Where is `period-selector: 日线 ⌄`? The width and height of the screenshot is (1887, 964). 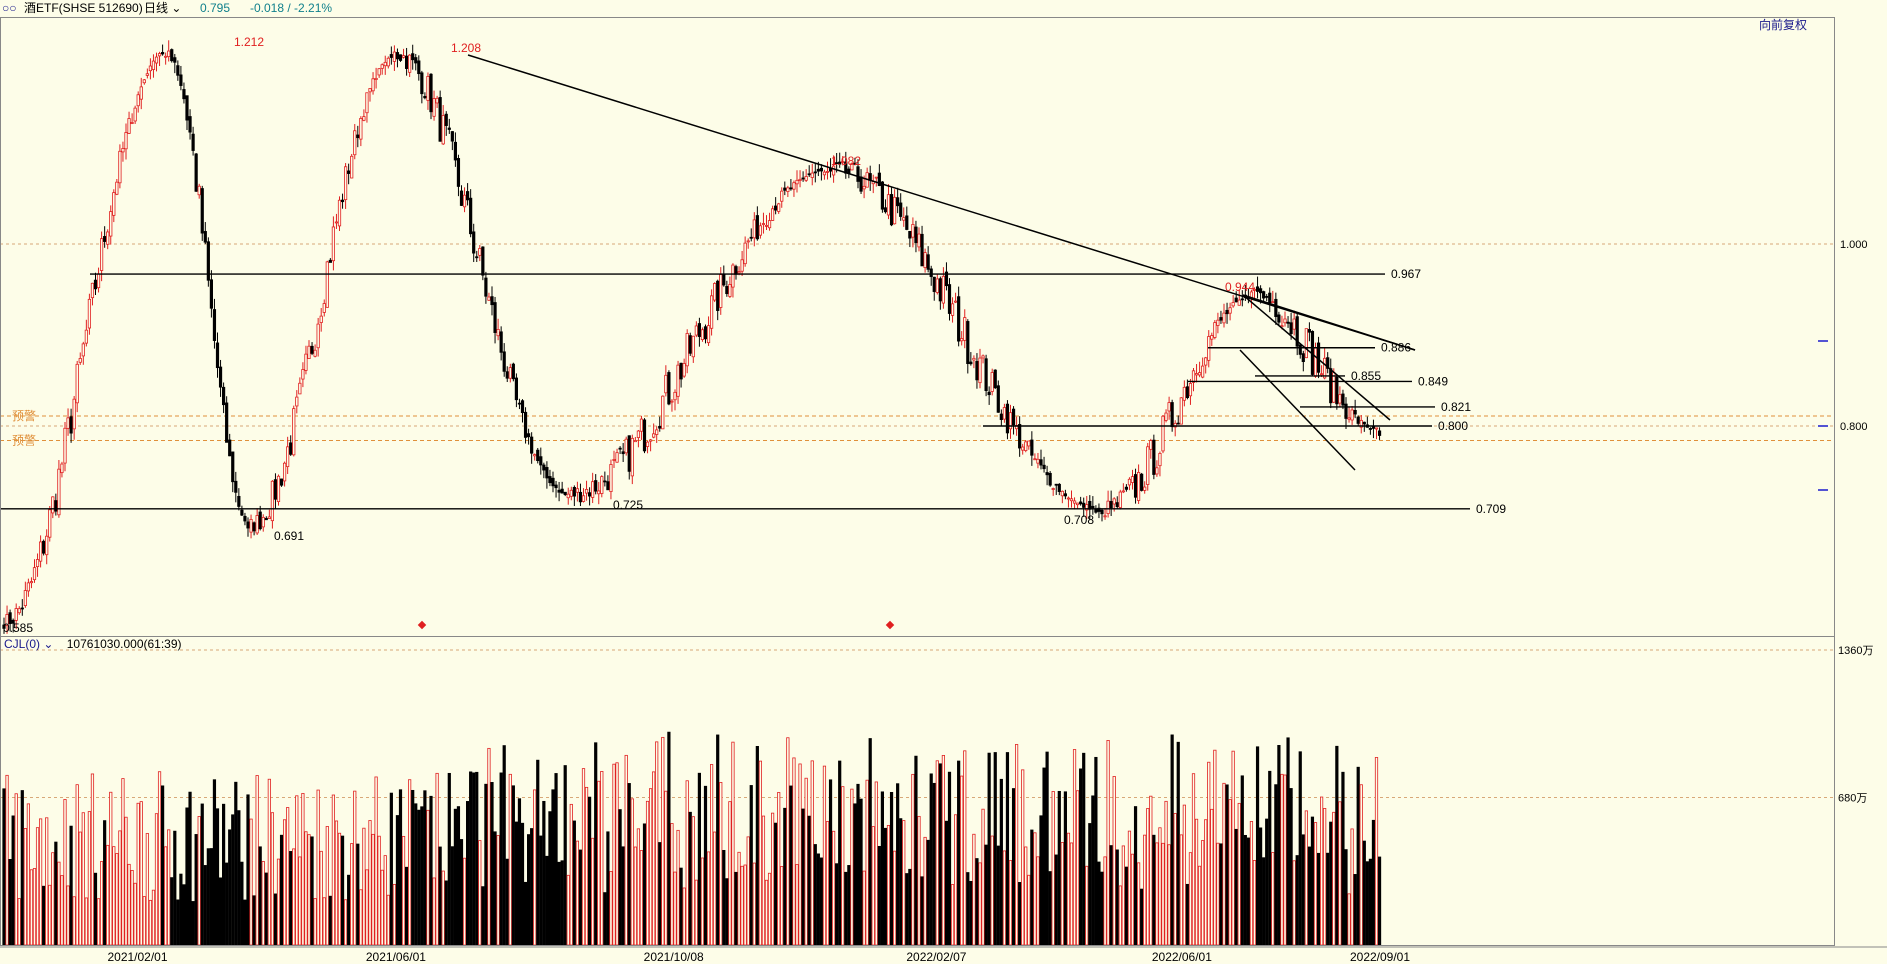 period-selector: 日线 ⌄ is located at coordinates (162, 8).